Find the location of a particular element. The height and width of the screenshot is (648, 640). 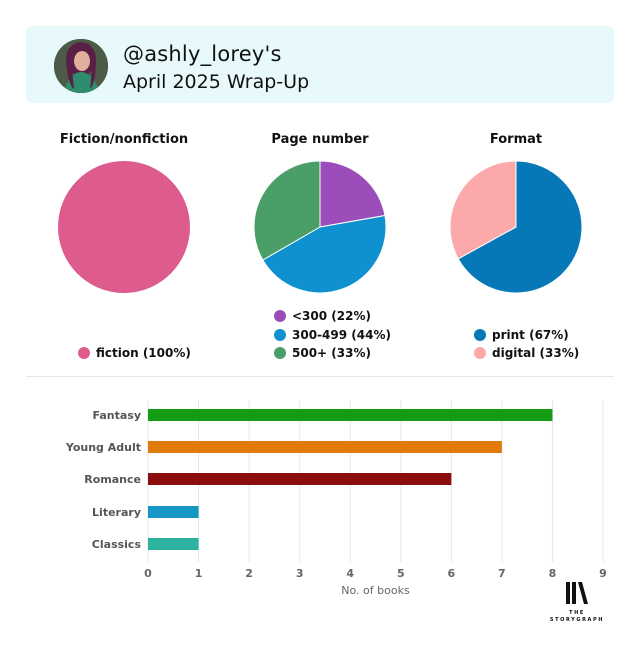

bar-romance is located at coordinates (300, 479).